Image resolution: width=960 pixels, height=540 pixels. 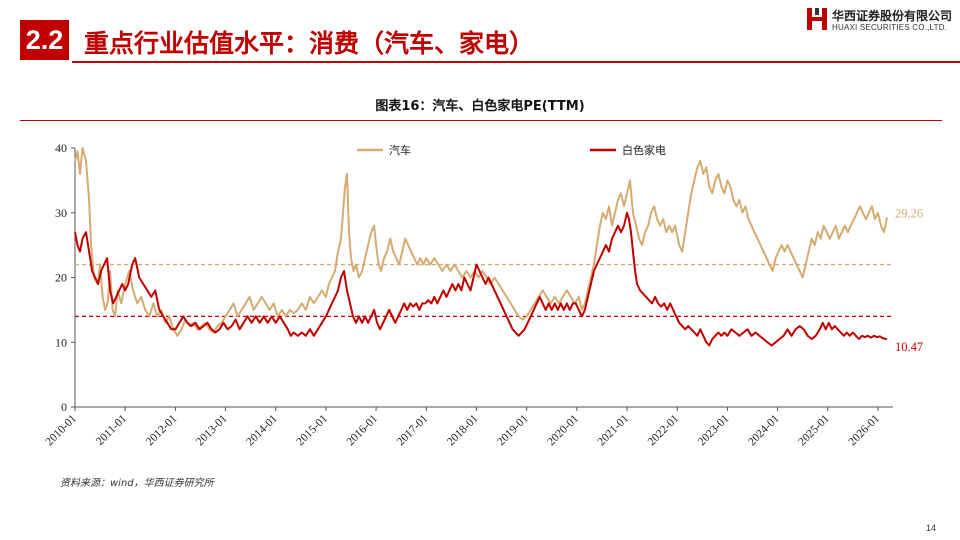 What do you see at coordinates (413, 430) in the screenshot?
I see `x-tick-label: 2017-01` at bounding box center [413, 430].